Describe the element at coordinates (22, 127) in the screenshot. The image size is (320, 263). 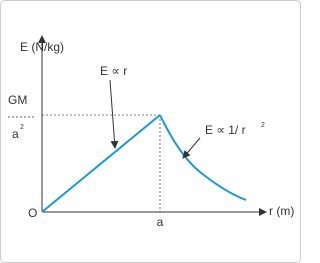
I see `y-mark-exponent: 2` at that location.